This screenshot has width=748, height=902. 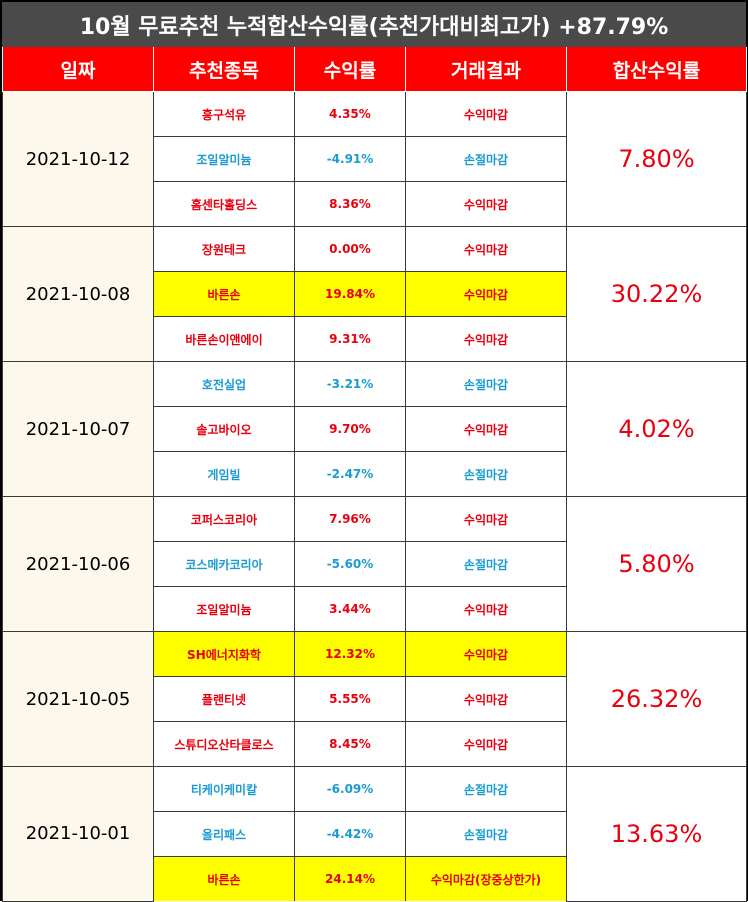 I want to click on total-return-cell: 7.80%, so click(x=656, y=159).